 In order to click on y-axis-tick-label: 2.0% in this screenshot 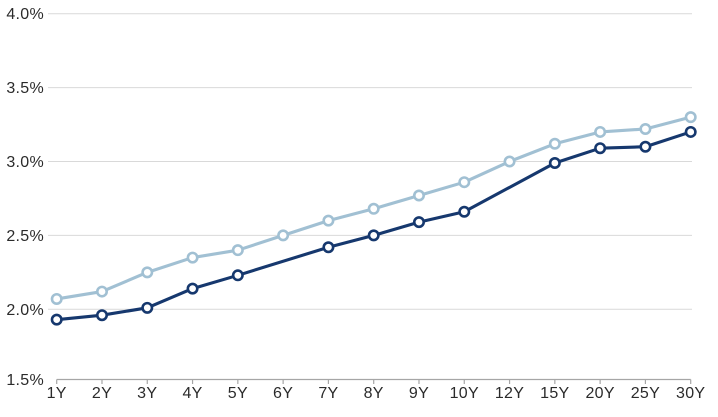, I will do `click(25, 310)`.